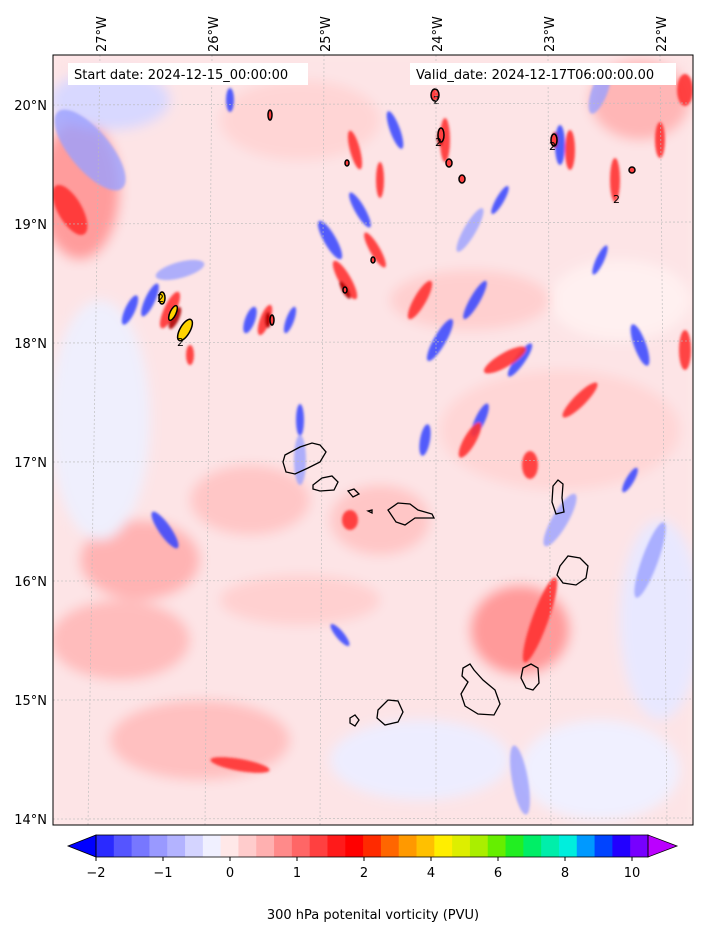 The width and height of the screenshot is (703, 935). I want to click on lat-tick-label: 17°N, so click(30, 463).